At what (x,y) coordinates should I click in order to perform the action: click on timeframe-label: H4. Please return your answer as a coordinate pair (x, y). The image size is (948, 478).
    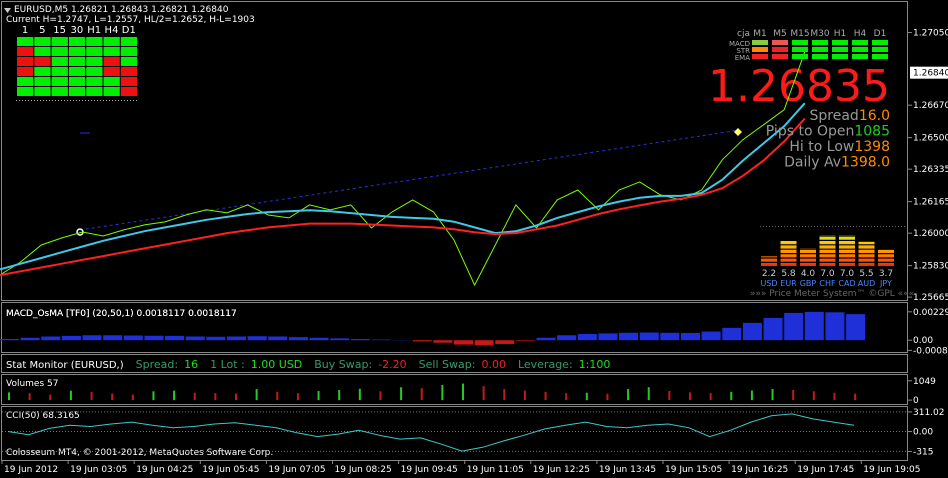
    Looking at the image, I should click on (112, 30).